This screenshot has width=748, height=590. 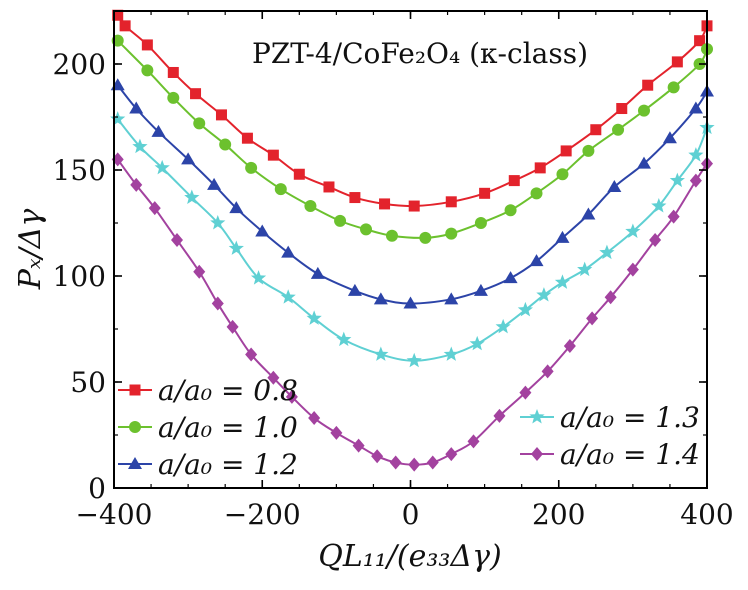 What do you see at coordinates (30, 250) in the screenshot?
I see `y-axis-label: Pₓ/Δγ` at bounding box center [30, 250].